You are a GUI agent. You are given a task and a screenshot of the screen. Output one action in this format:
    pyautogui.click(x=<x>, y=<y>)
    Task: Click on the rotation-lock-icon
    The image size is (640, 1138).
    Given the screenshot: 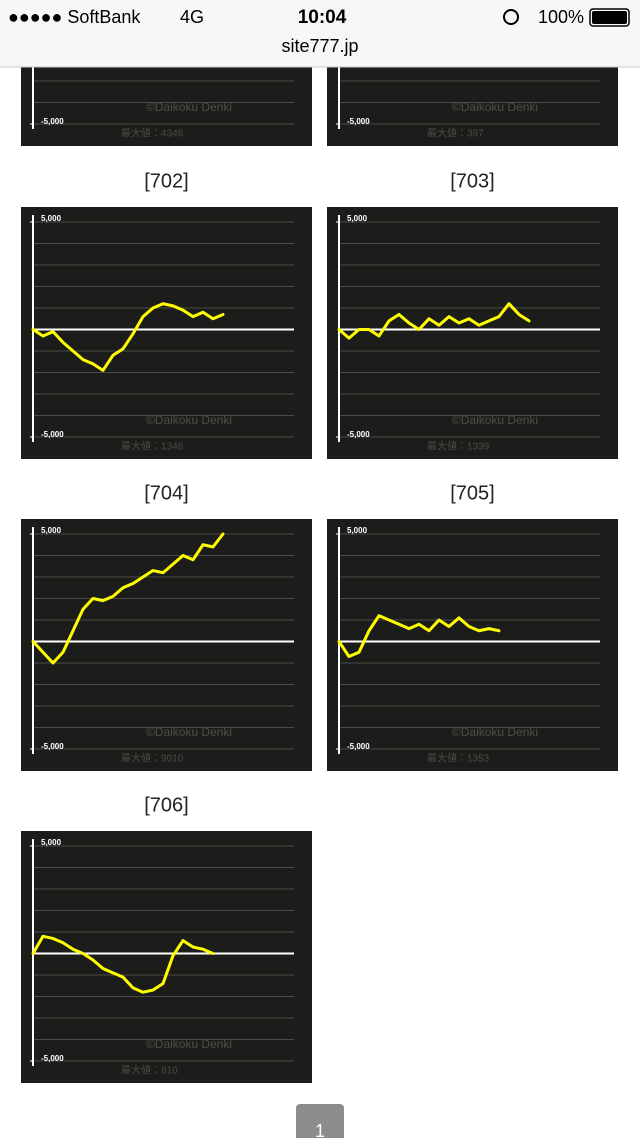 What is the action you would take?
    pyautogui.click(x=511, y=17)
    